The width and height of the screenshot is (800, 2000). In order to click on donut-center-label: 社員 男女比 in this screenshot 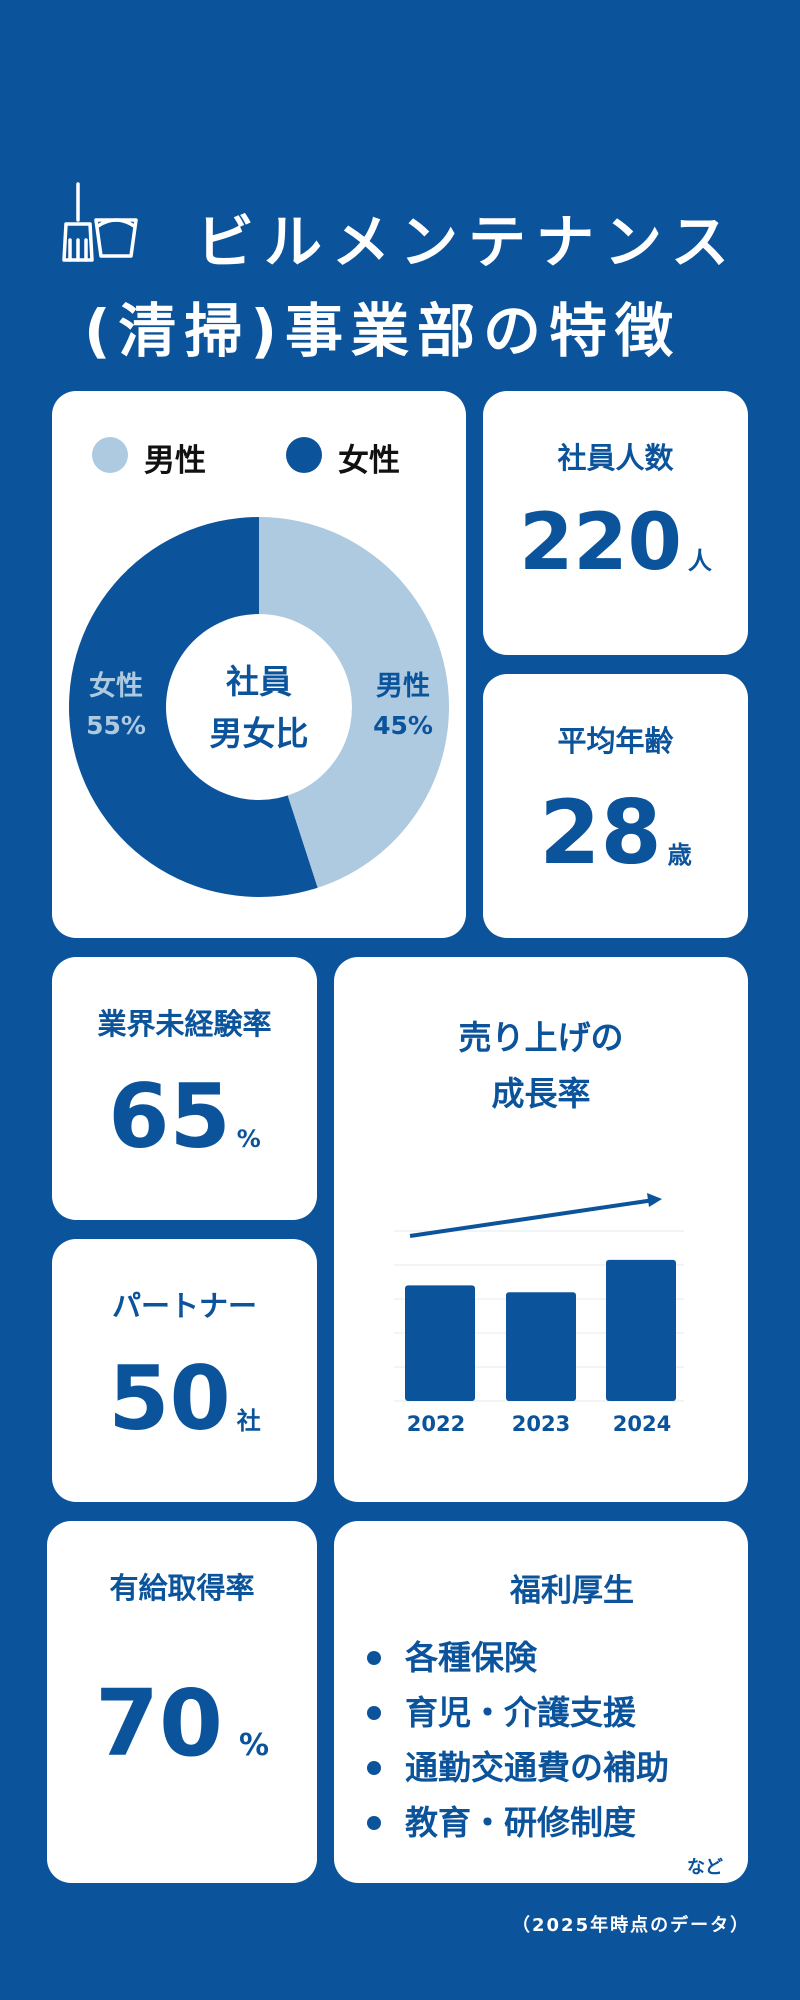, I will do `click(259, 708)`.